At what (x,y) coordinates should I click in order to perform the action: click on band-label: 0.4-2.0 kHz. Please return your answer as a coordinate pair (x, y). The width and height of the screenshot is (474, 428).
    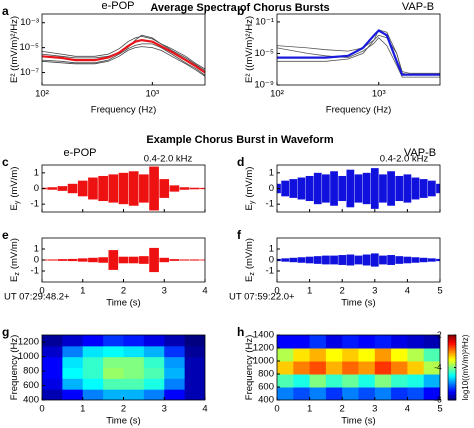
    Looking at the image, I should click on (168, 159).